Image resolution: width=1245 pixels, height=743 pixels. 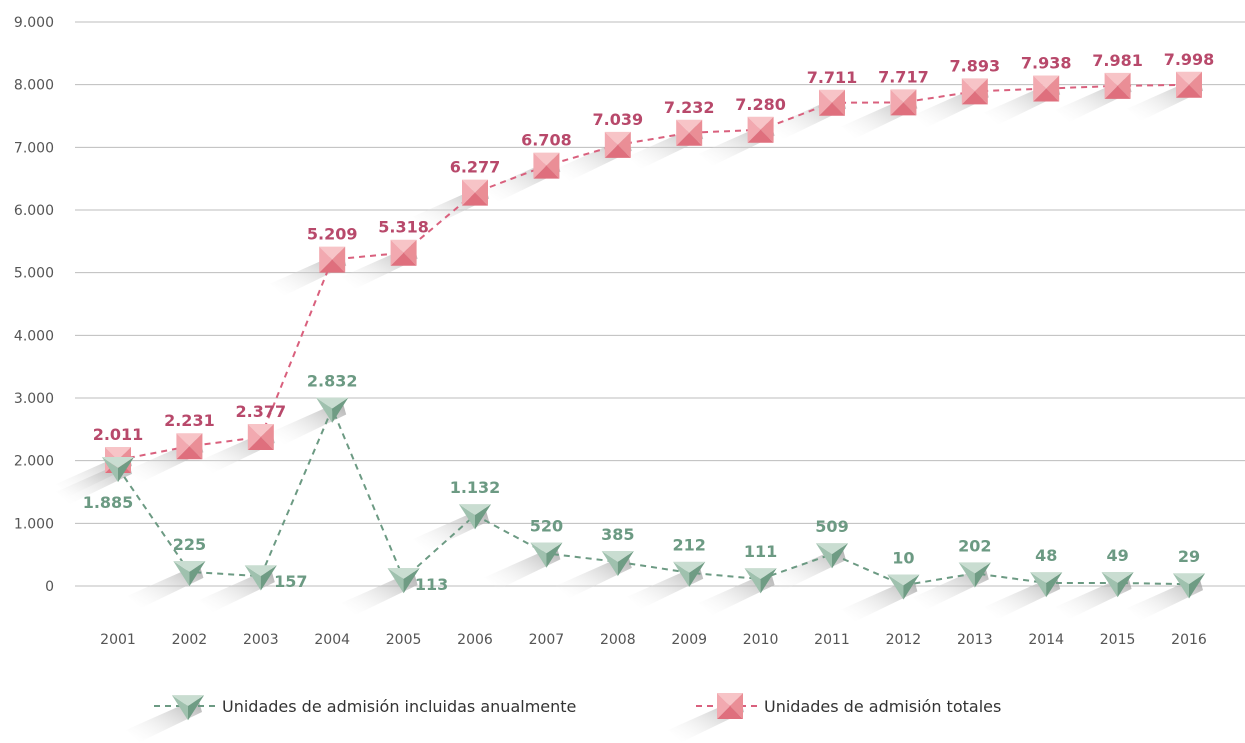 I want to click on data-label: 2.231, so click(x=189, y=420).